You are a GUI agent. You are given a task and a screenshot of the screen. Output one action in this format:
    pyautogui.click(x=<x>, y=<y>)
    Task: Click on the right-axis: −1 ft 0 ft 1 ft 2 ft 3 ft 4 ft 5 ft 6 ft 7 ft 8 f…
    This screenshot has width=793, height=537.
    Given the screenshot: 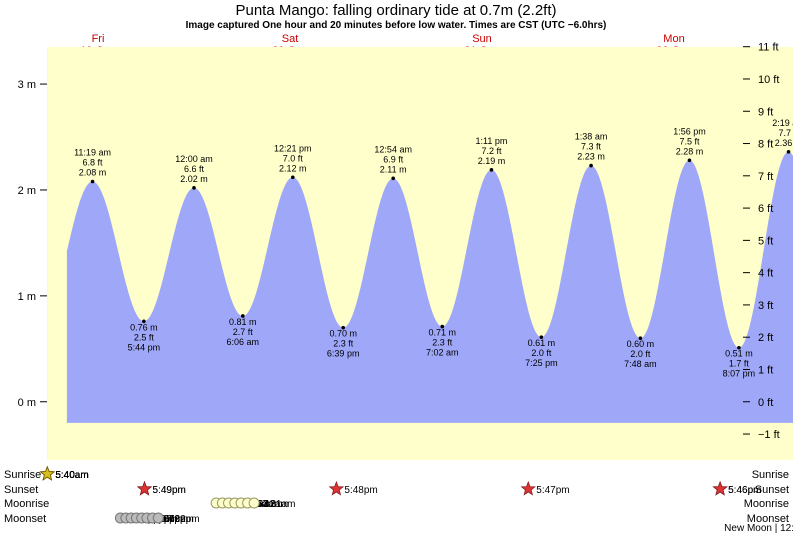 What is the action you would take?
    pyautogui.click(x=761, y=241)
    